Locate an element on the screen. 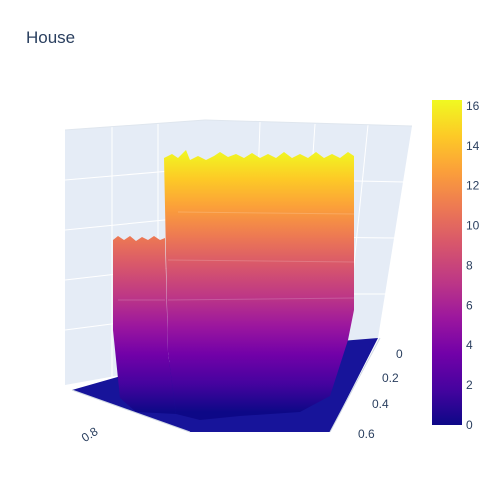 Image resolution: width=500 pixels, height=500 pixels. colorbar-tick-label: 4 is located at coordinates (469, 345).